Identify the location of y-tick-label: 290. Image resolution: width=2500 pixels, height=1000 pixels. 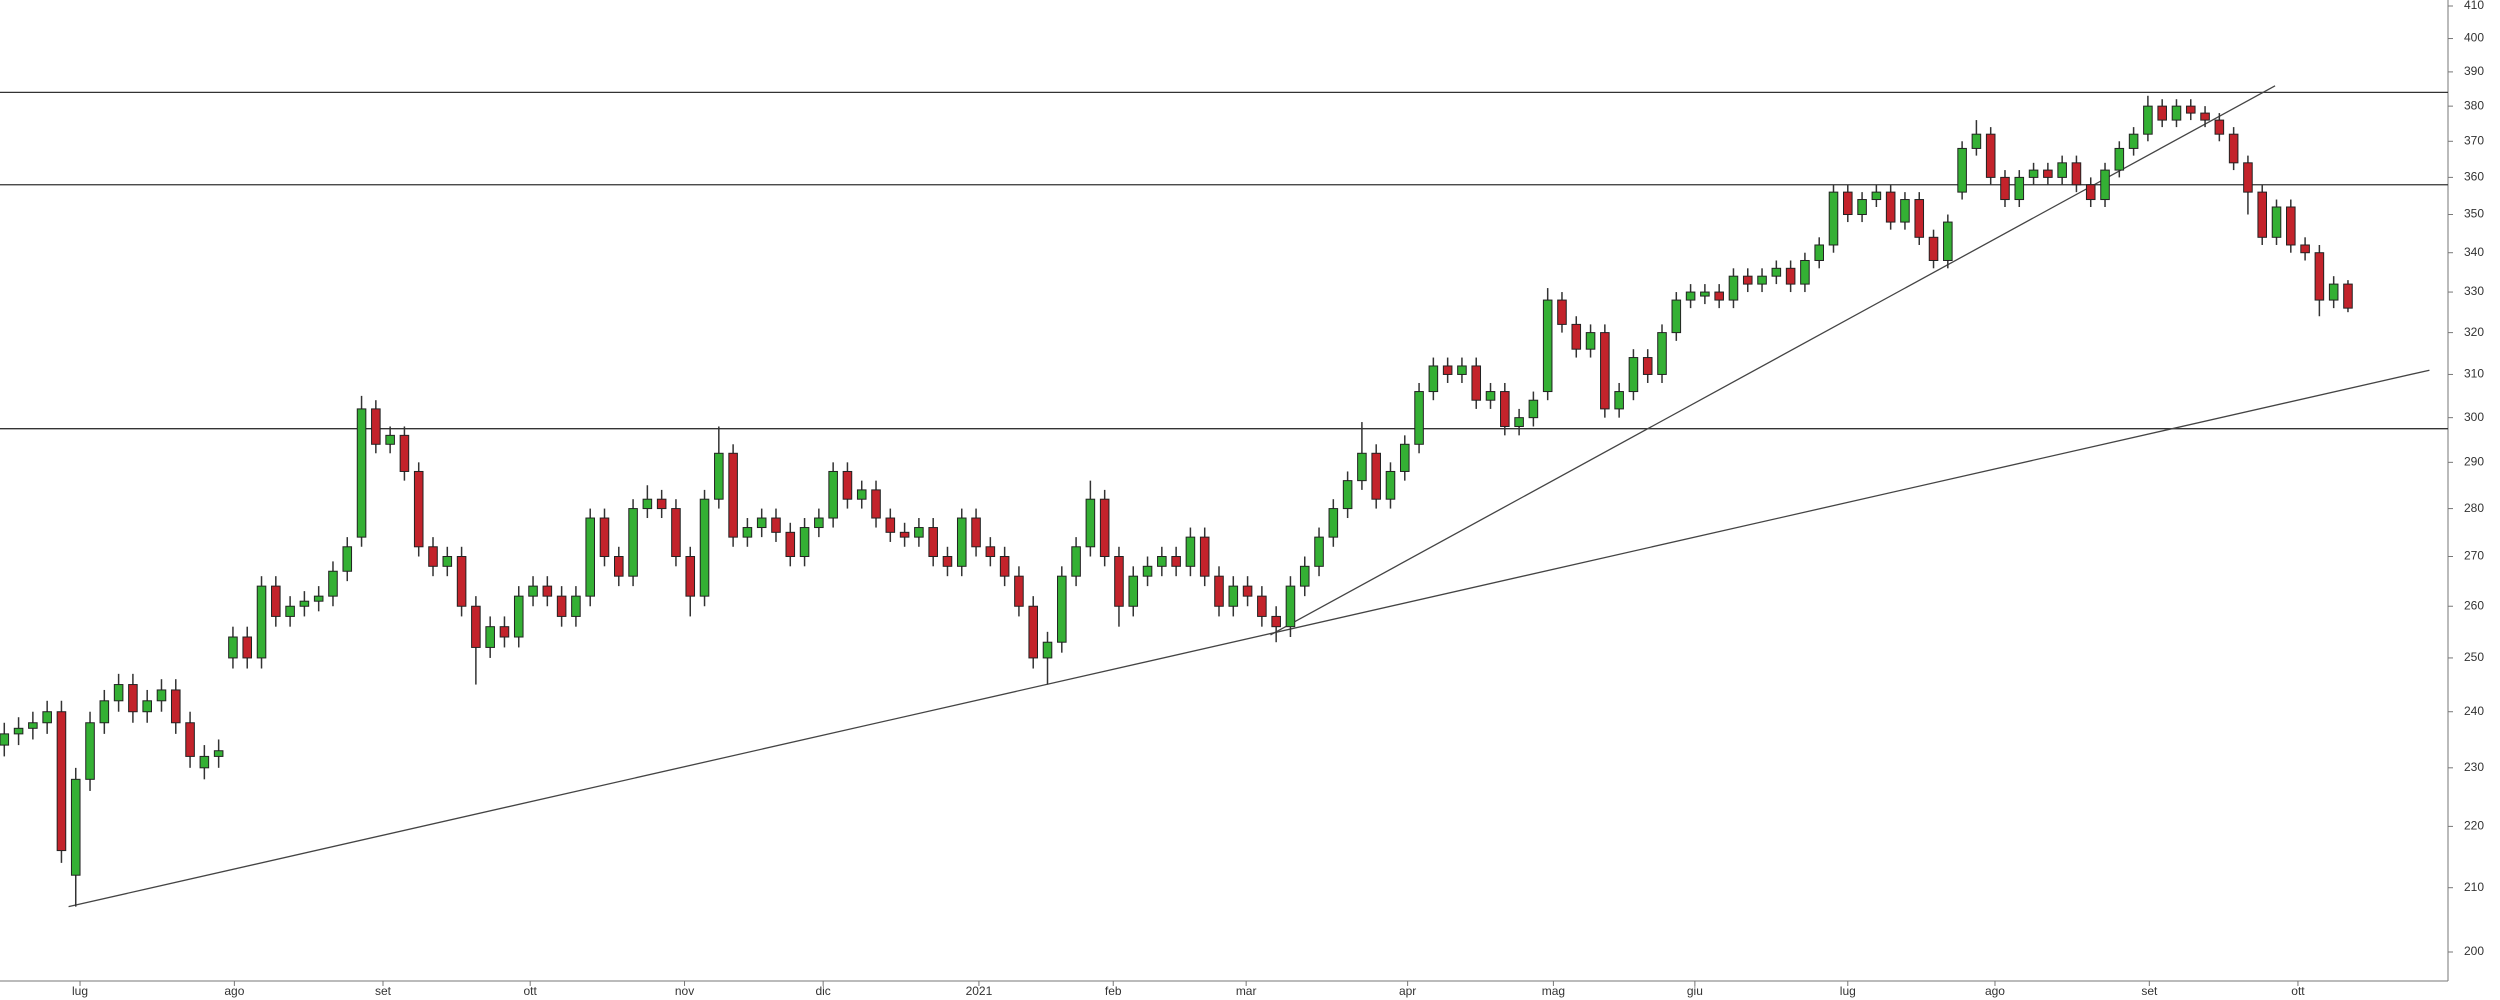
(2474, 462).